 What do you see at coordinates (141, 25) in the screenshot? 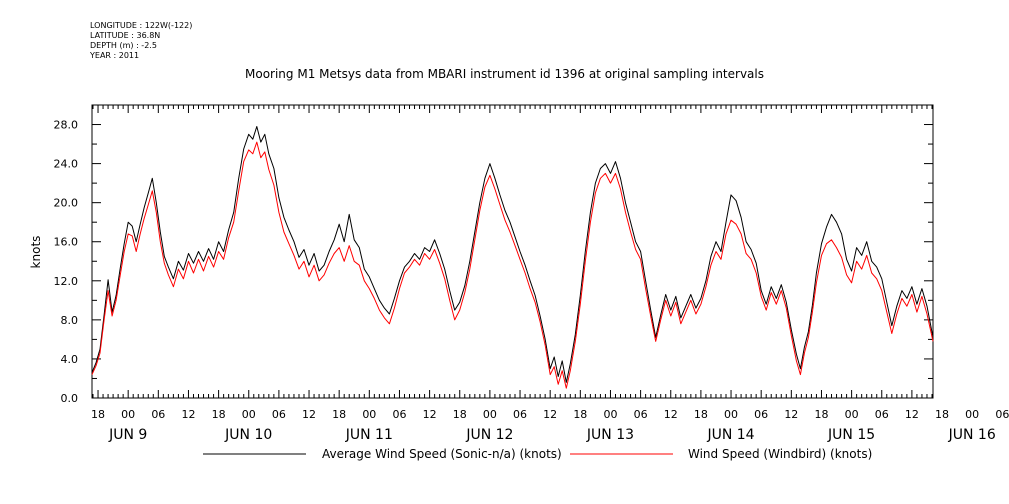
I see `longitude-label: LONGITUDE : 122W(-122)` at bounding box center [141, 25].